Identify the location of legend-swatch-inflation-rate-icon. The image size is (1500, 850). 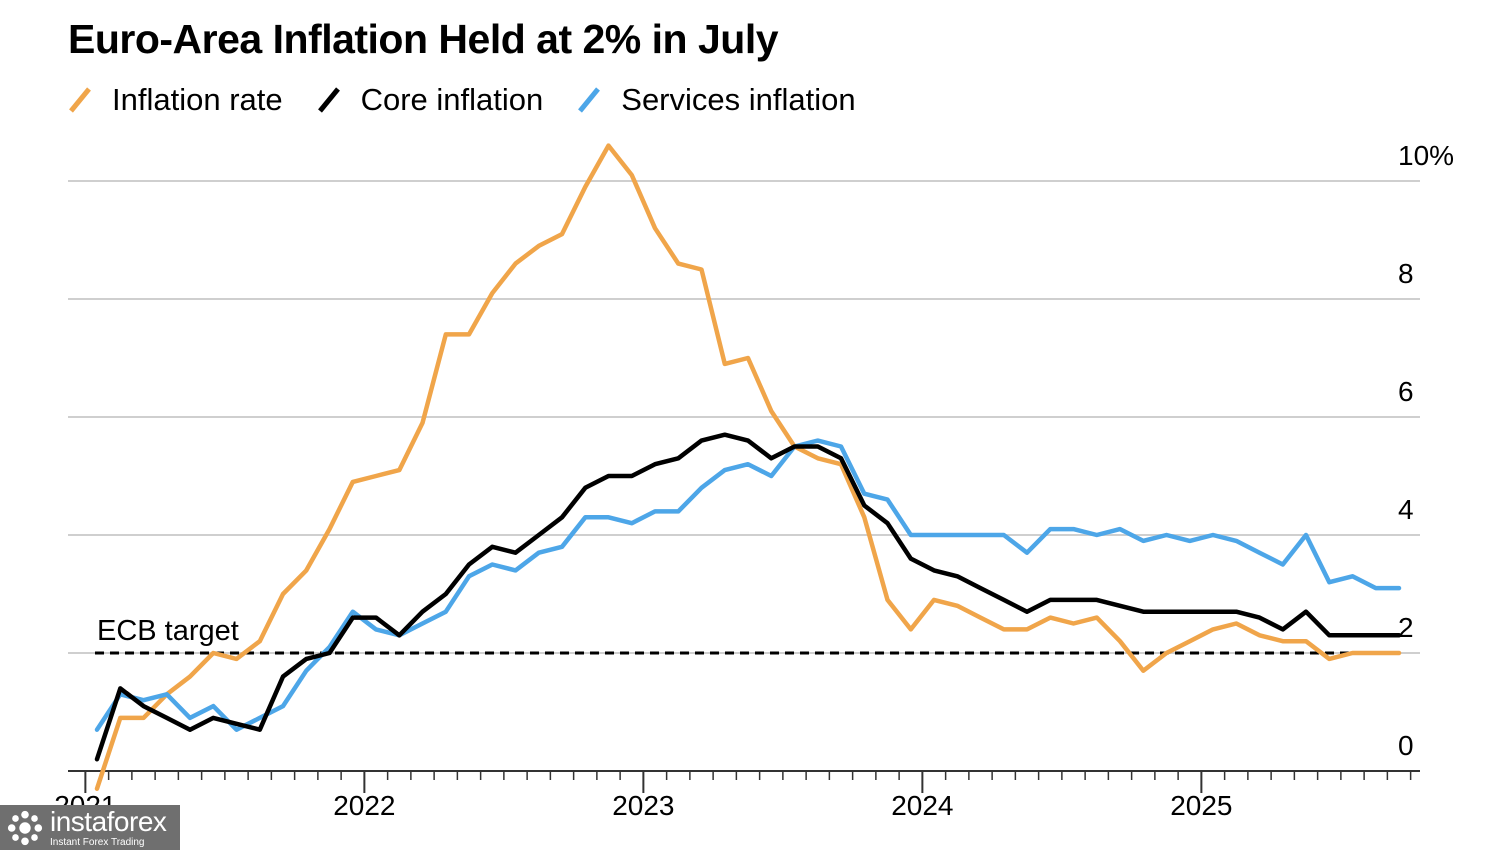
(80, 100).